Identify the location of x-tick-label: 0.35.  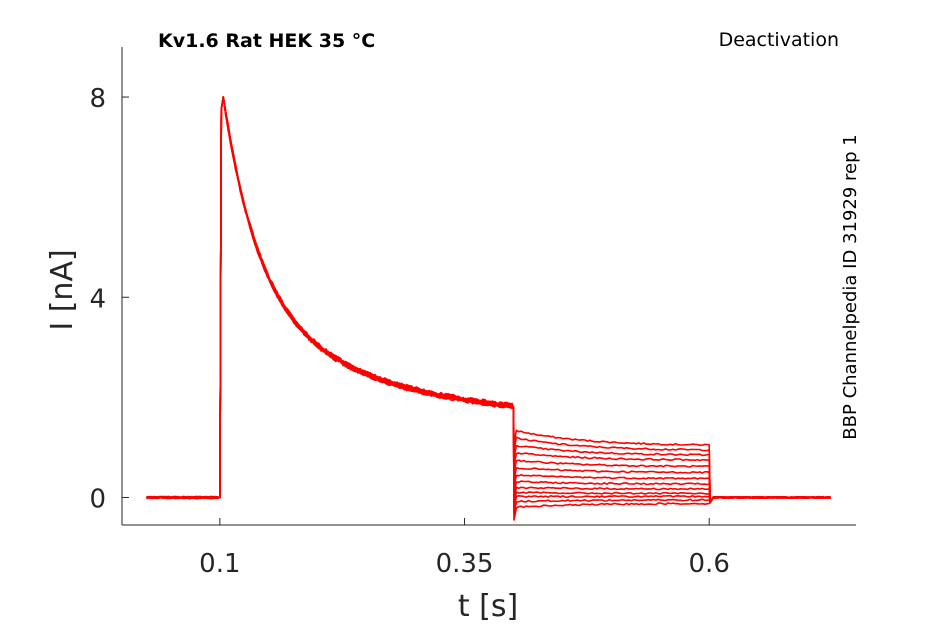
(465, 564).